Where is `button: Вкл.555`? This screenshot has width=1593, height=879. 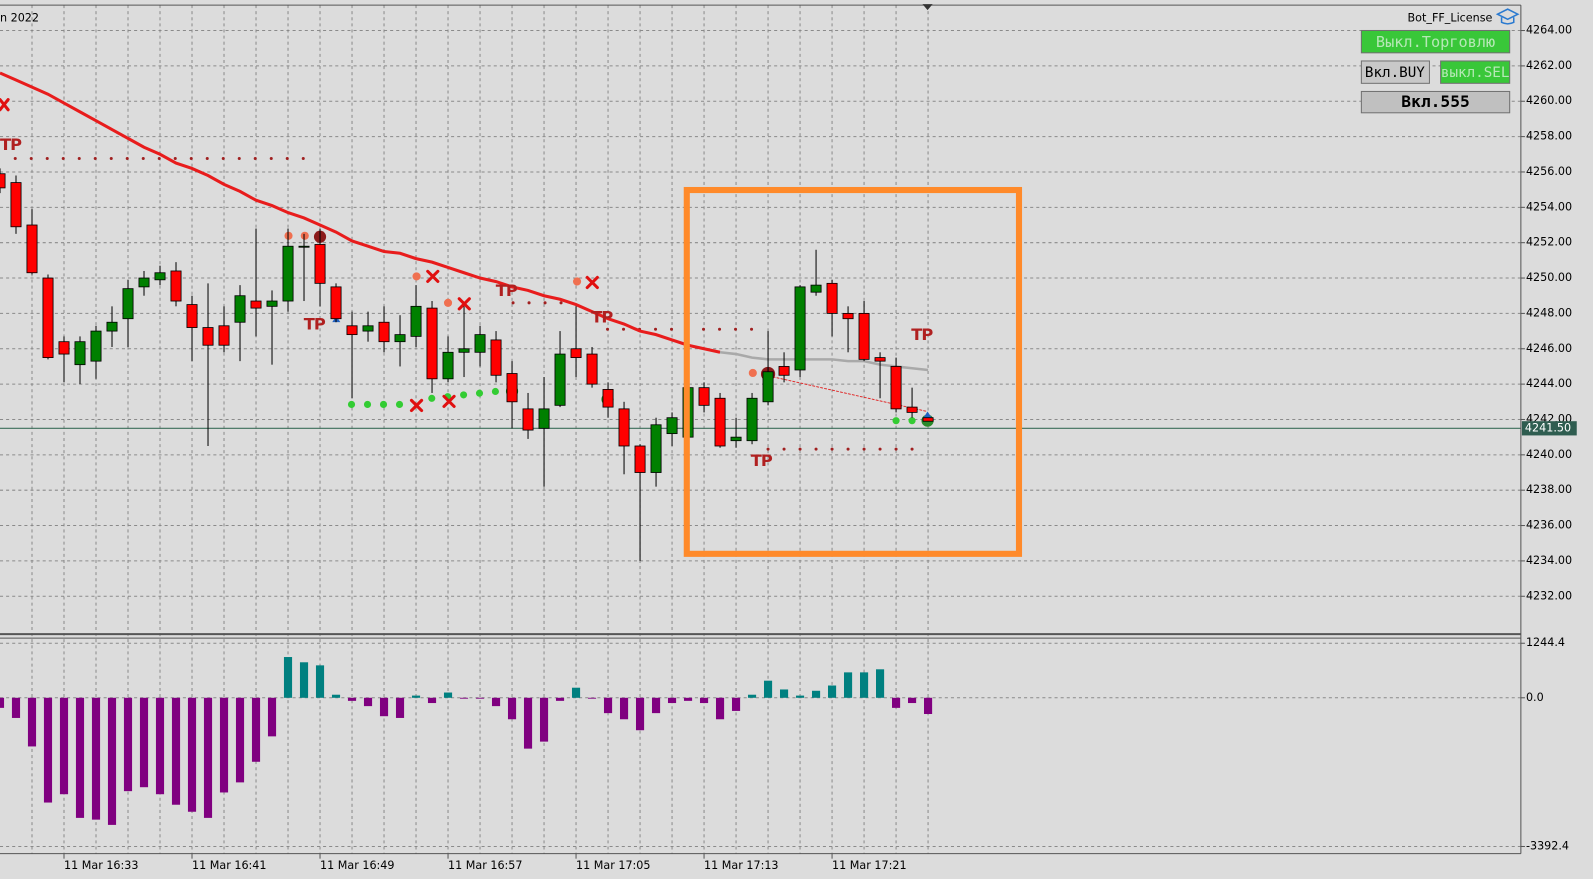
button: Вкл.555 is located at coordinates (1435, 102).